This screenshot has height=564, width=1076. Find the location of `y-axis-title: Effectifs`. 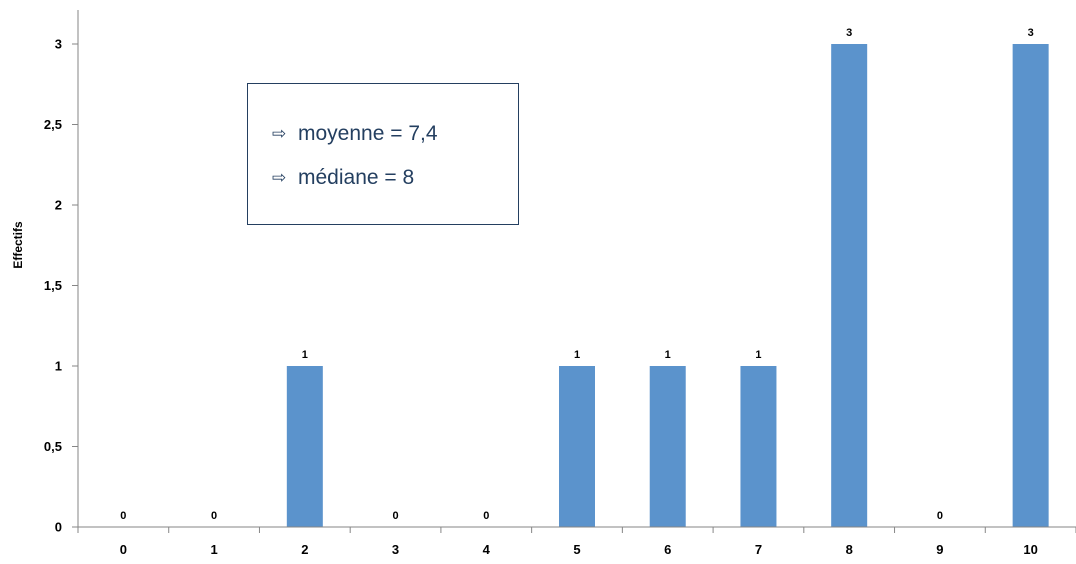

y-axis-title: Effectifs is located at coordinates (18, 245).